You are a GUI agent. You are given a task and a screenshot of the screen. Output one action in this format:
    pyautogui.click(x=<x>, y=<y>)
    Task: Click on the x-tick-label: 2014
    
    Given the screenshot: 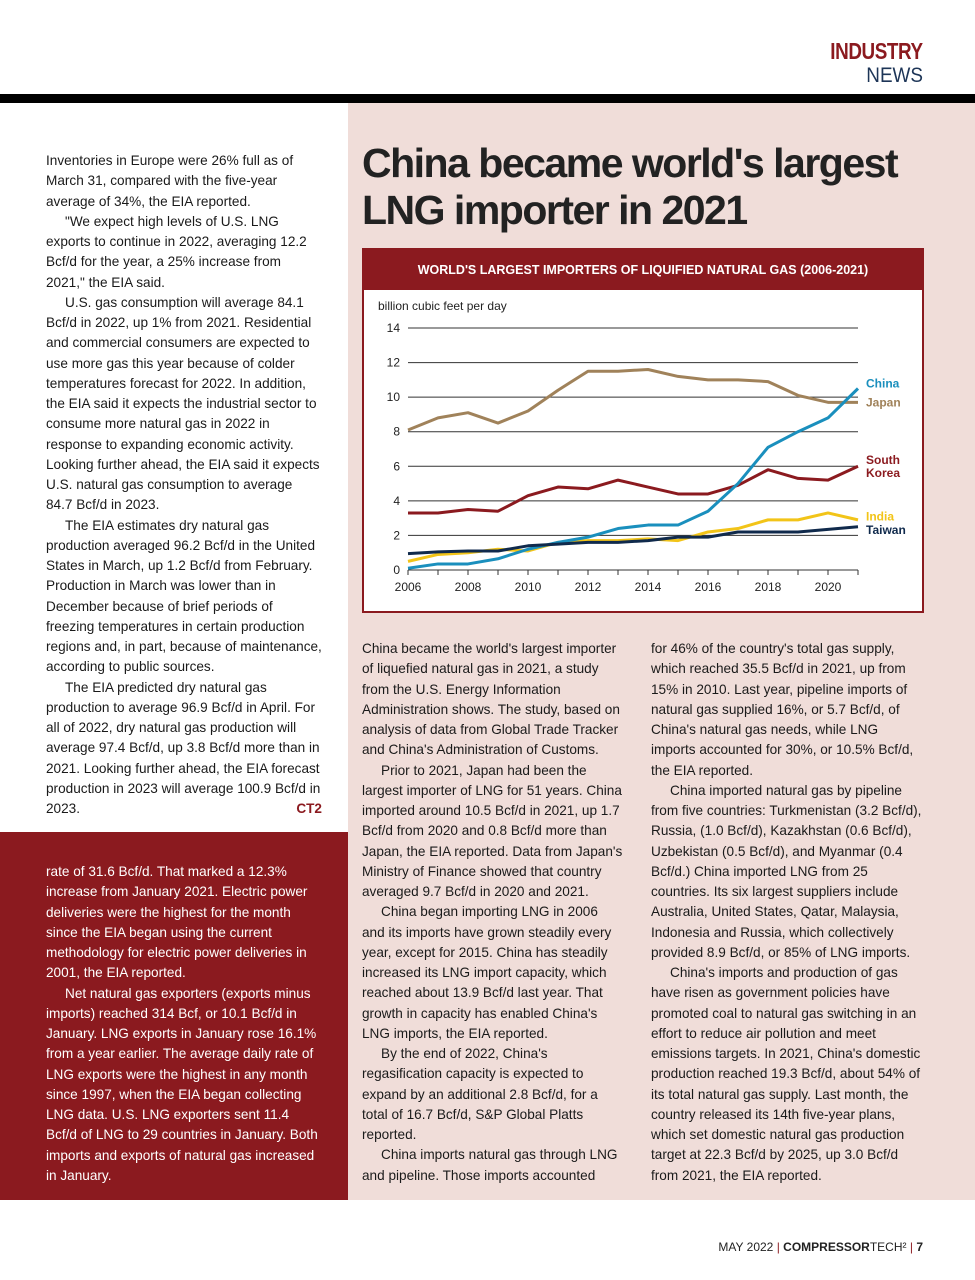 What is the action you would take?
    pyautogui.click(x=648, y=587)
    